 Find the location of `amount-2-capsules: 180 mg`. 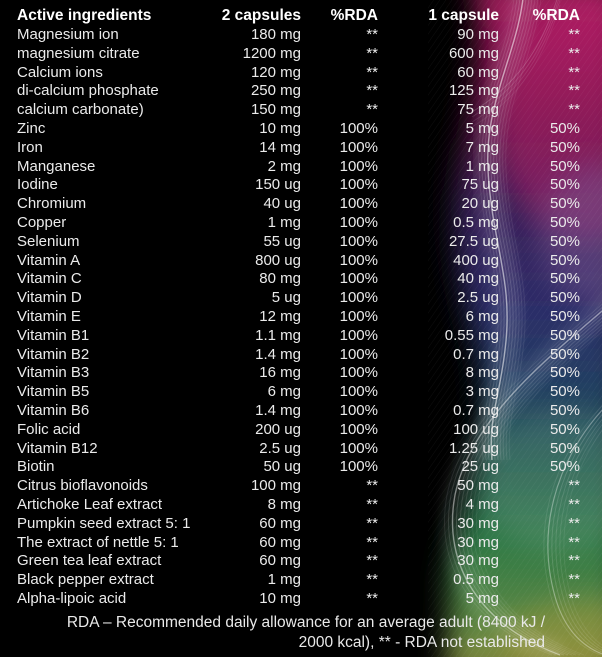

amount-2-capsules: 180 mg is located at coordinates (275, 34).